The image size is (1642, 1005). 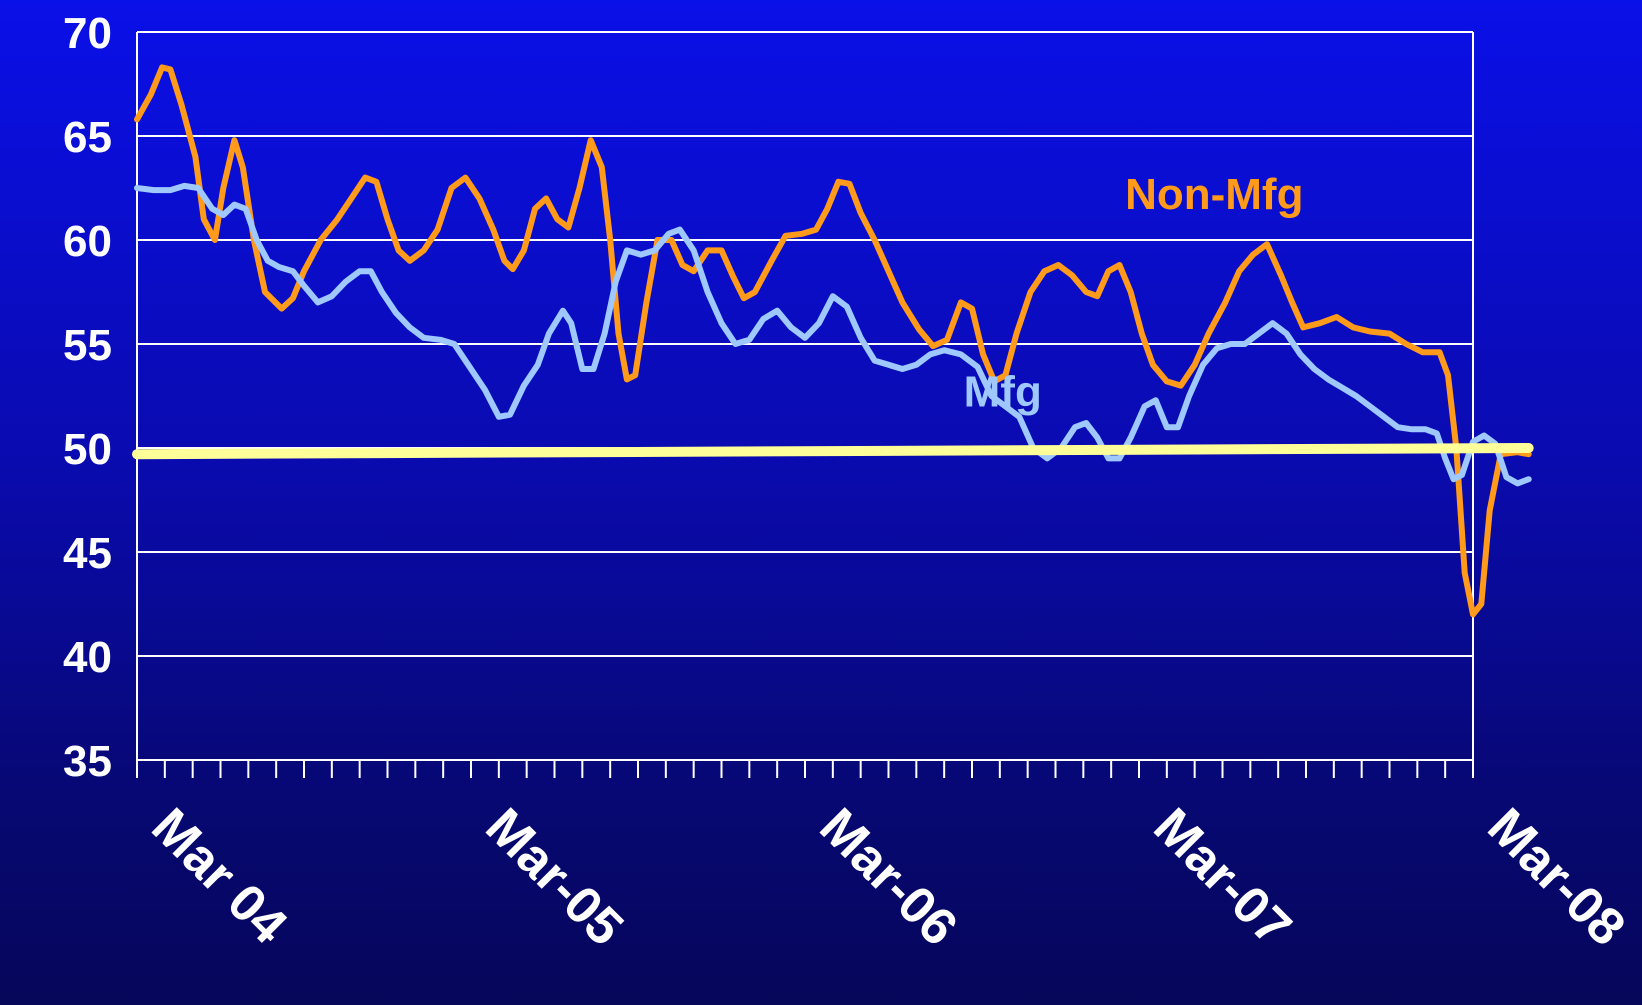 I want to click on x-tick-label: Mar-08, so click(x=1557, y=877).